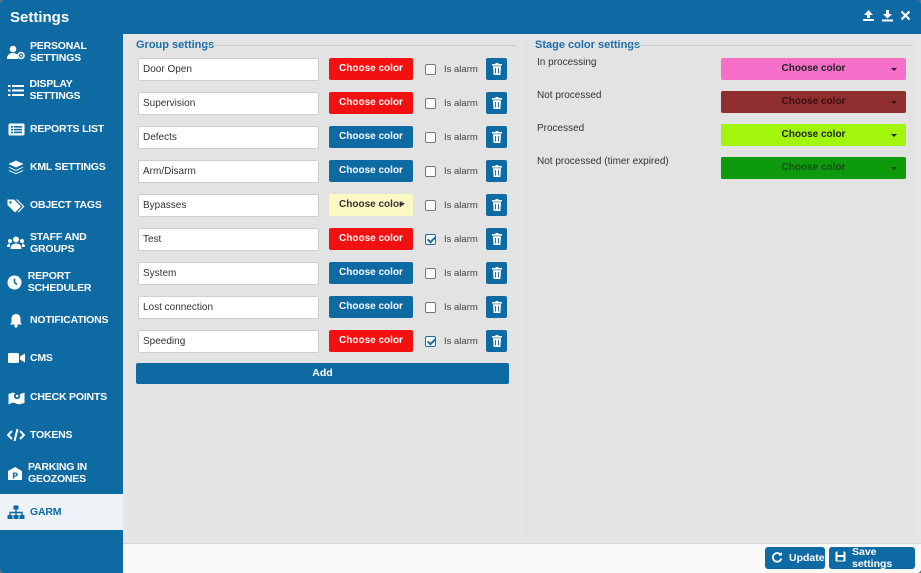 This screenshot has width=921, height=573. Describe the element at coordinates (61, 397) in the screenshot. I see `sidebar-item-check-points: CHECK POINTS` at that location.